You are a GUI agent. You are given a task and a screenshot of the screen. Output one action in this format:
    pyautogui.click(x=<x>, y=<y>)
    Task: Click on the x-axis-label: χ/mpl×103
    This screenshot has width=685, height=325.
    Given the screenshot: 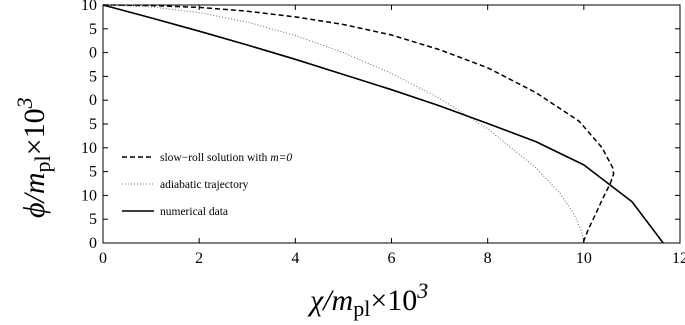 What is the action you would take?
    pyautogui.click(x=367, y=299)
    